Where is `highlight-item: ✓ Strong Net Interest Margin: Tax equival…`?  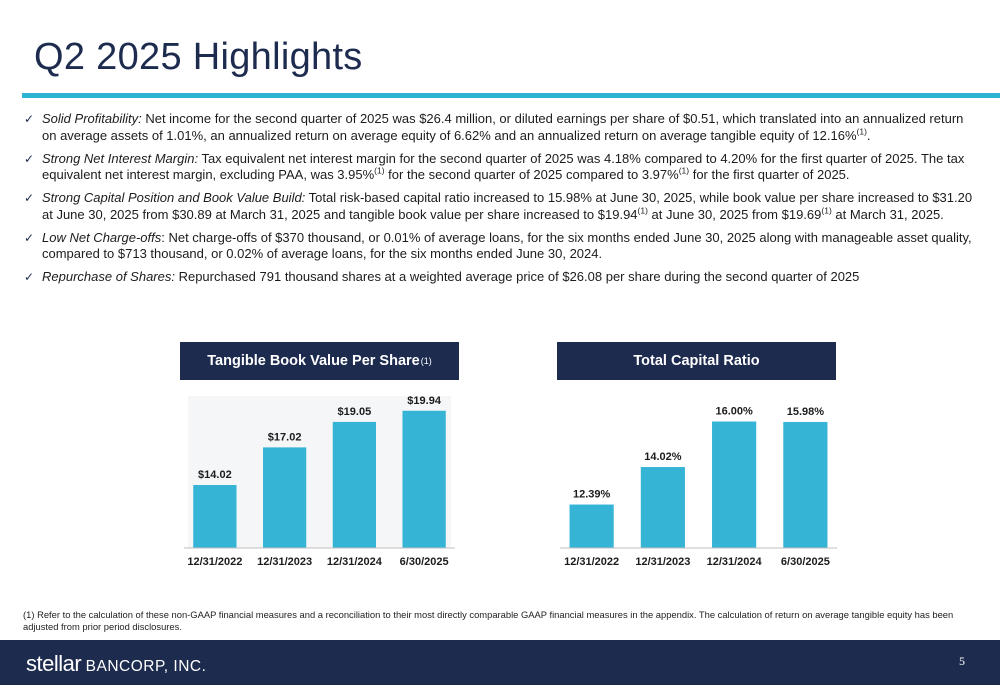 highlight-item: ✓ Strong Net Interest Margin: Tax equival… is located at coordinates (499, 167).